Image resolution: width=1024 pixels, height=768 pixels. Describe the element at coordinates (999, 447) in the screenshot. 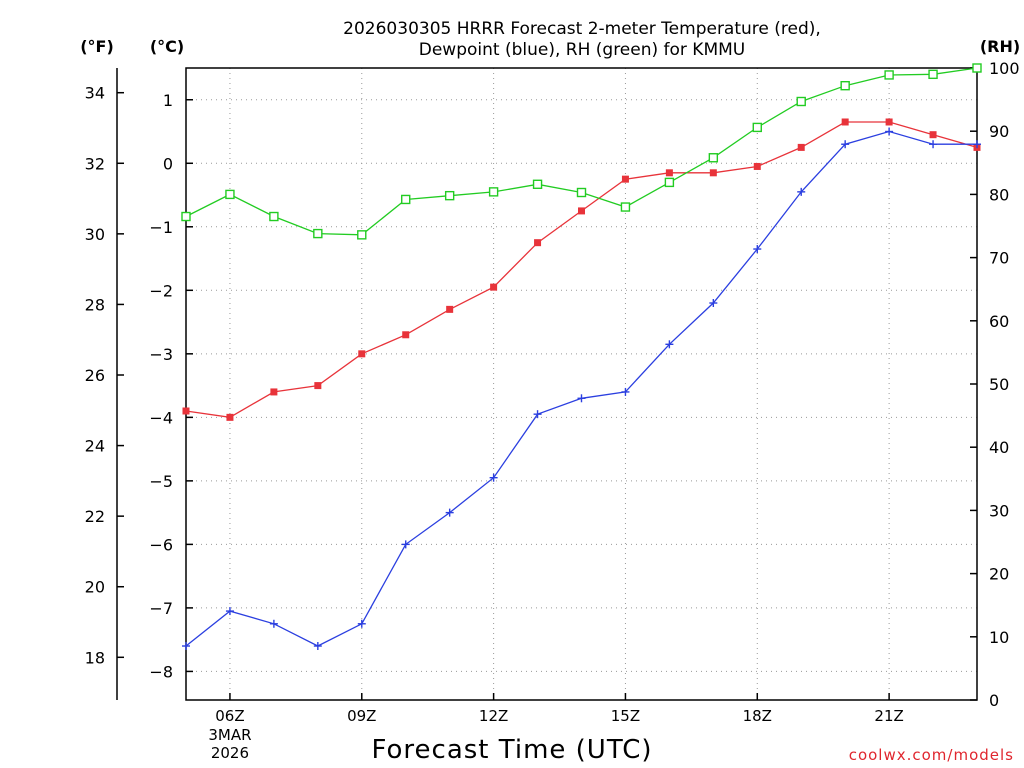

I see `rh-tick-label: 40` at that location.